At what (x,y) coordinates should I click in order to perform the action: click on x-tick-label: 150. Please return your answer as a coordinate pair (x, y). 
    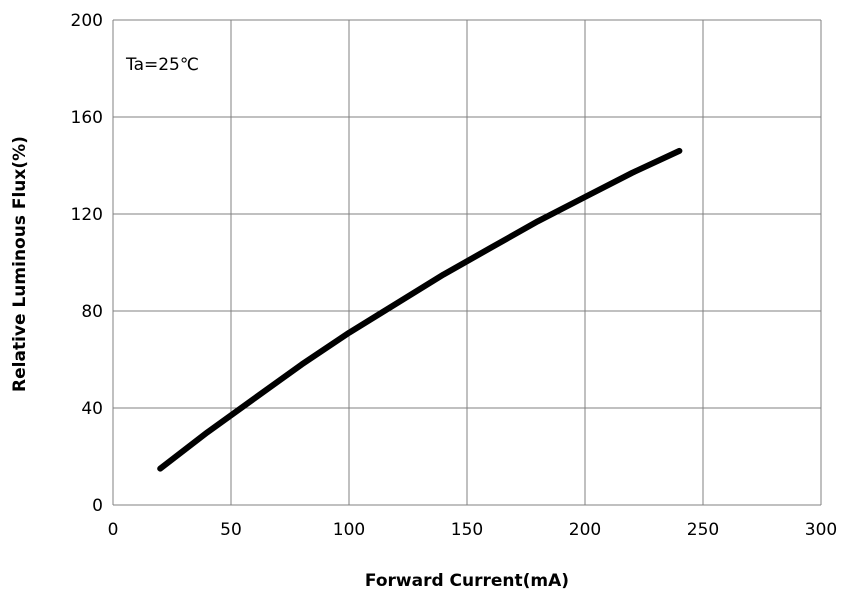
    Looking at the image, I should click on (467, 530).